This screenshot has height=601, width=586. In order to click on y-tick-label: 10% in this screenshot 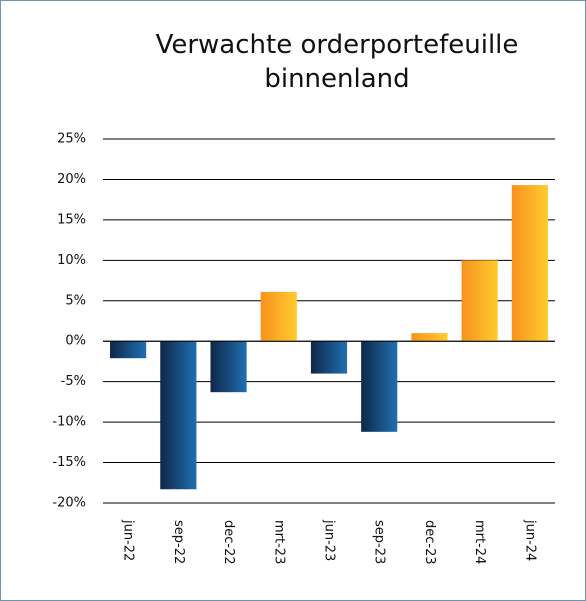, I will do `click(71, 260)`.